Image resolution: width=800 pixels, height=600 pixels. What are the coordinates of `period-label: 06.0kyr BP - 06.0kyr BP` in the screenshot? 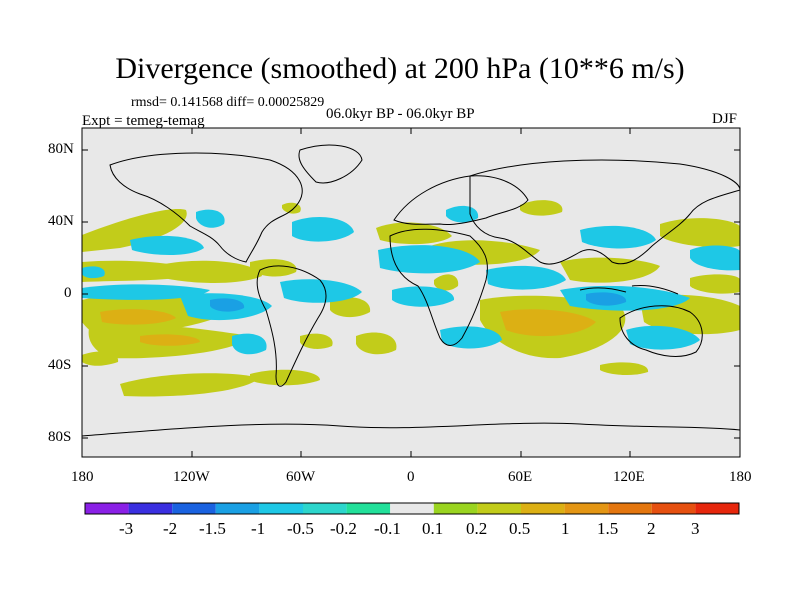 It's located at (400, 114).